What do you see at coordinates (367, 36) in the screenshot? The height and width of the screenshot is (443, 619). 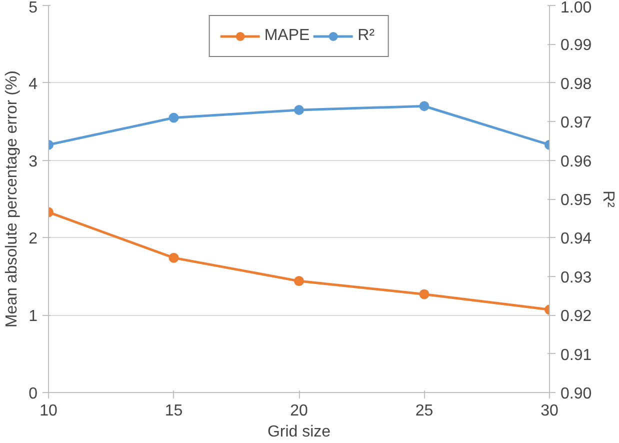 I see `legend-label: R²` at bounding box center [367, 36].